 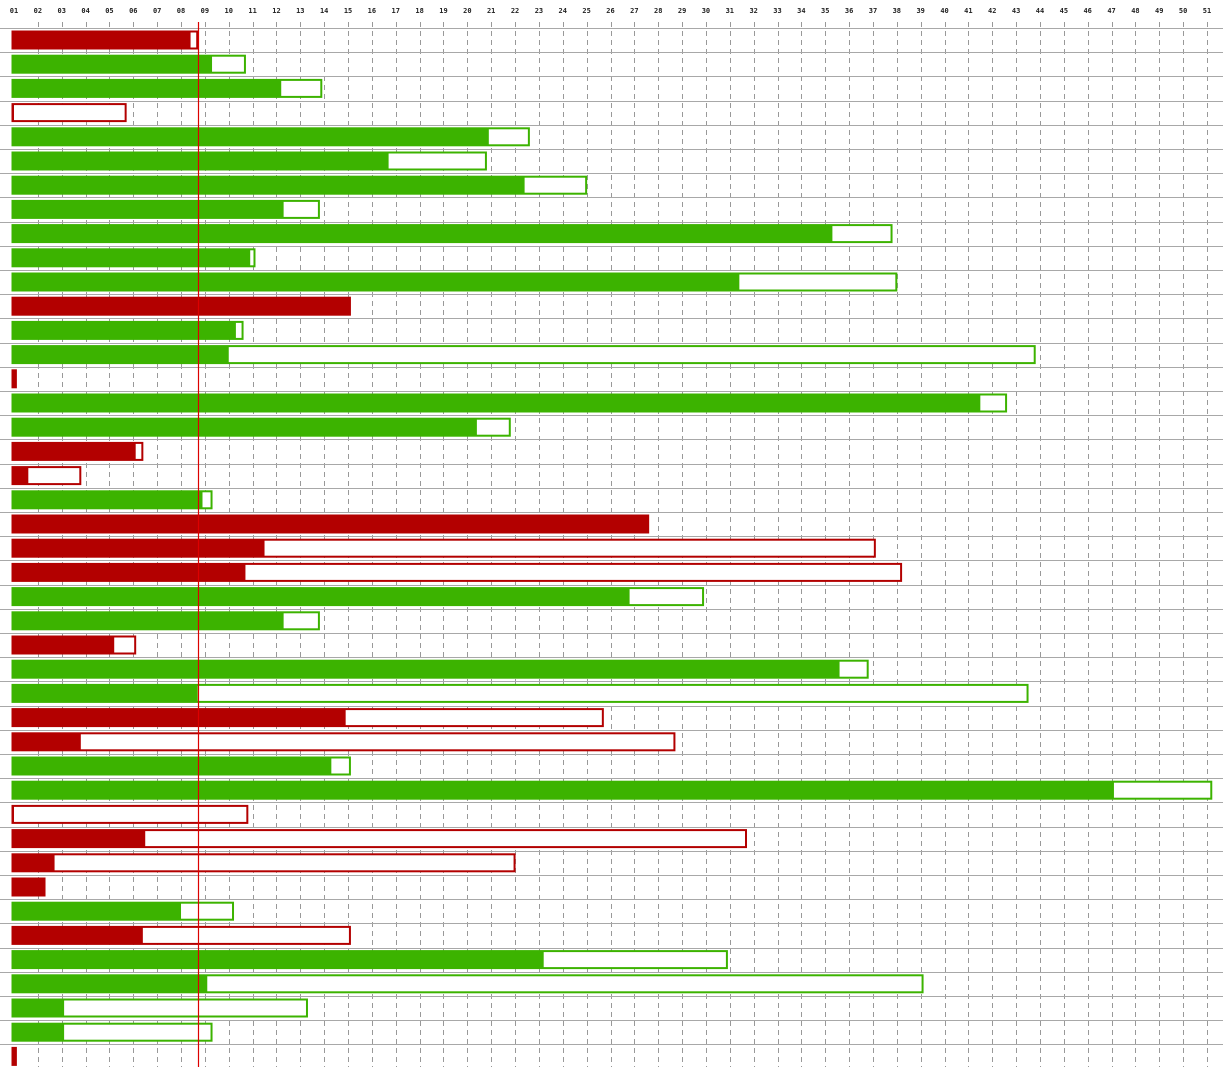 I want to click on x-tick-label: 28, so click(x=658, y=11).